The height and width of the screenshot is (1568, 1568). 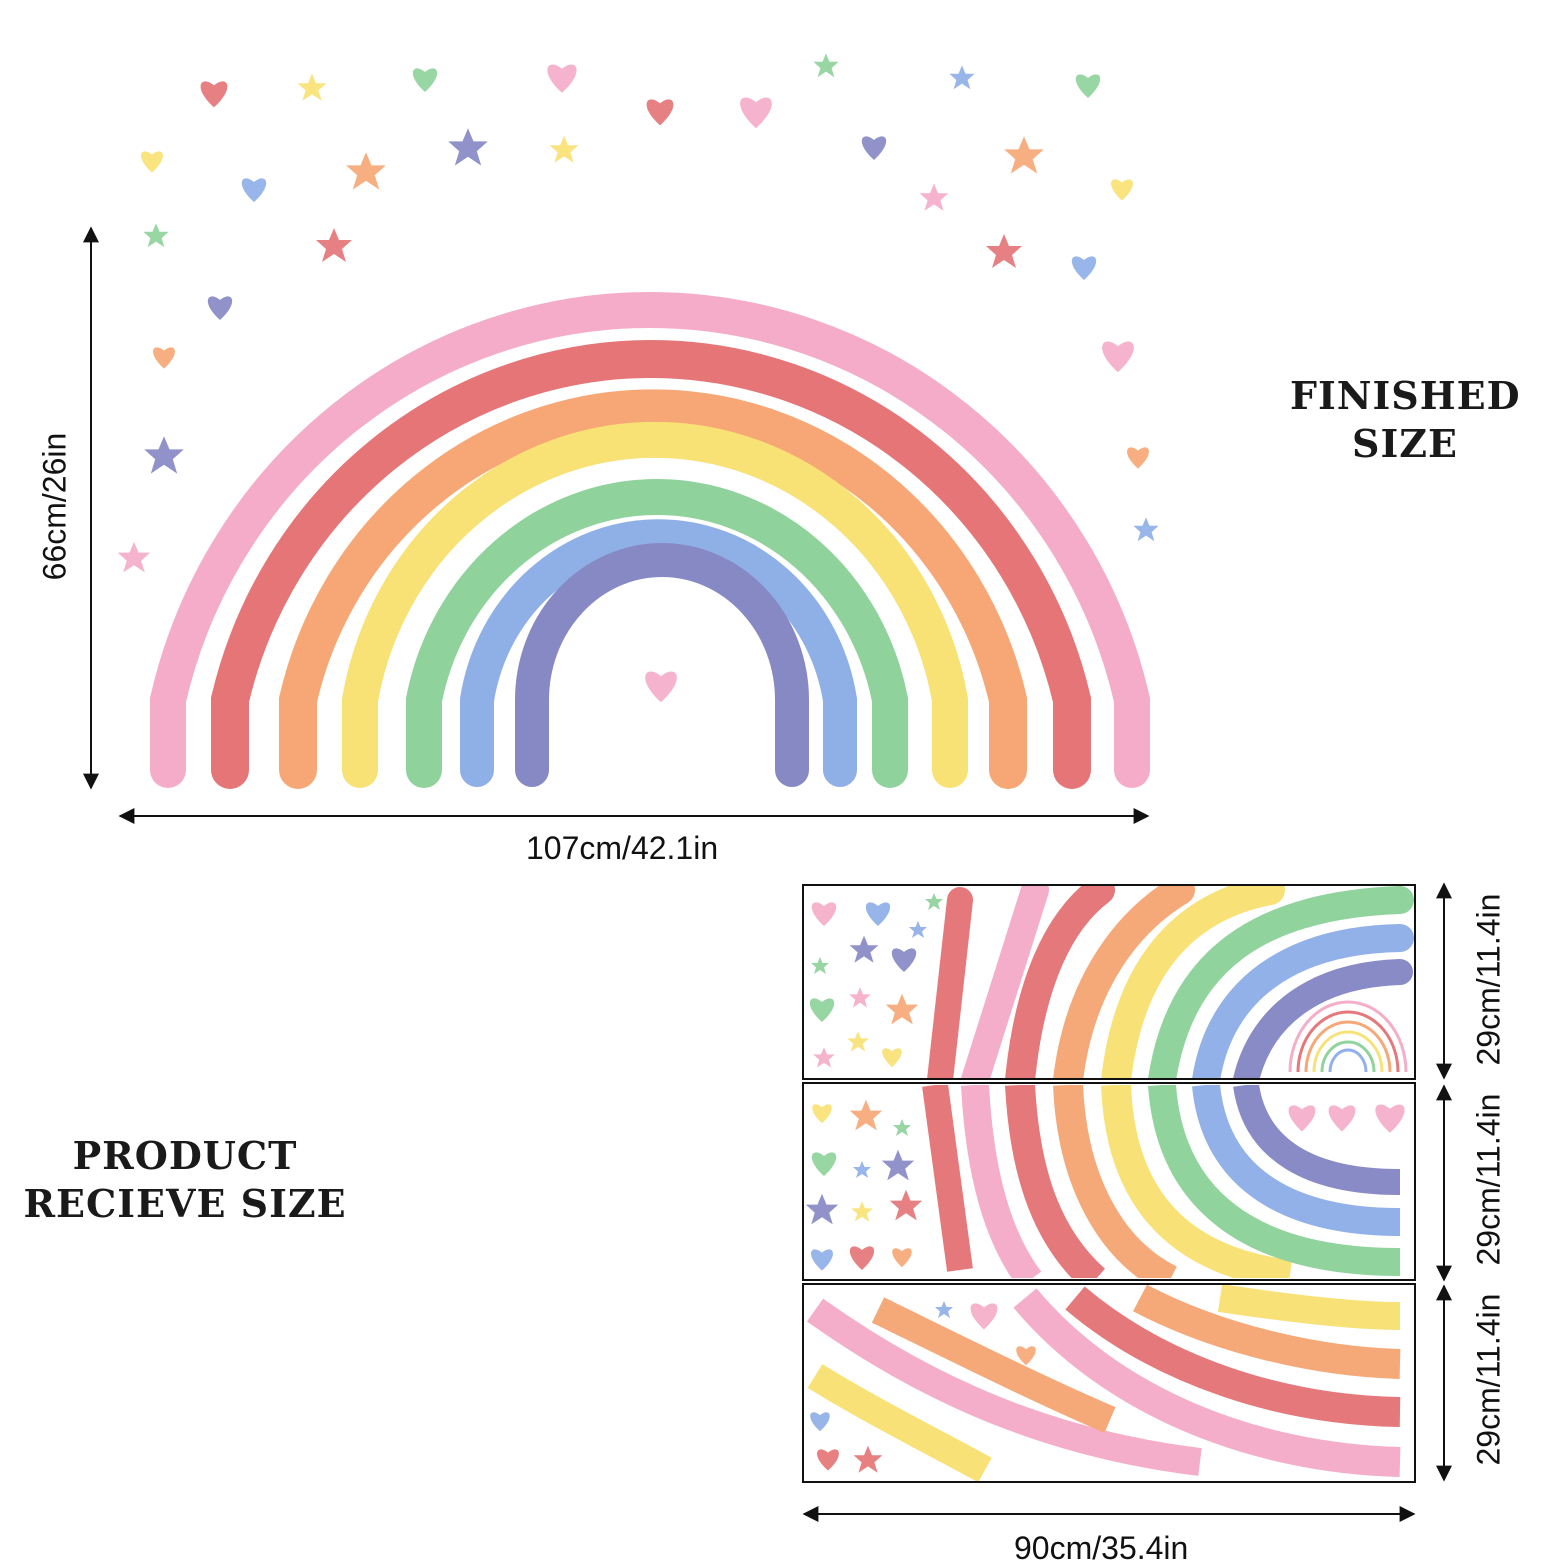 I want to click on sheet-1-height-label: 29cm/11.4in, so click(x=1488, y=979).